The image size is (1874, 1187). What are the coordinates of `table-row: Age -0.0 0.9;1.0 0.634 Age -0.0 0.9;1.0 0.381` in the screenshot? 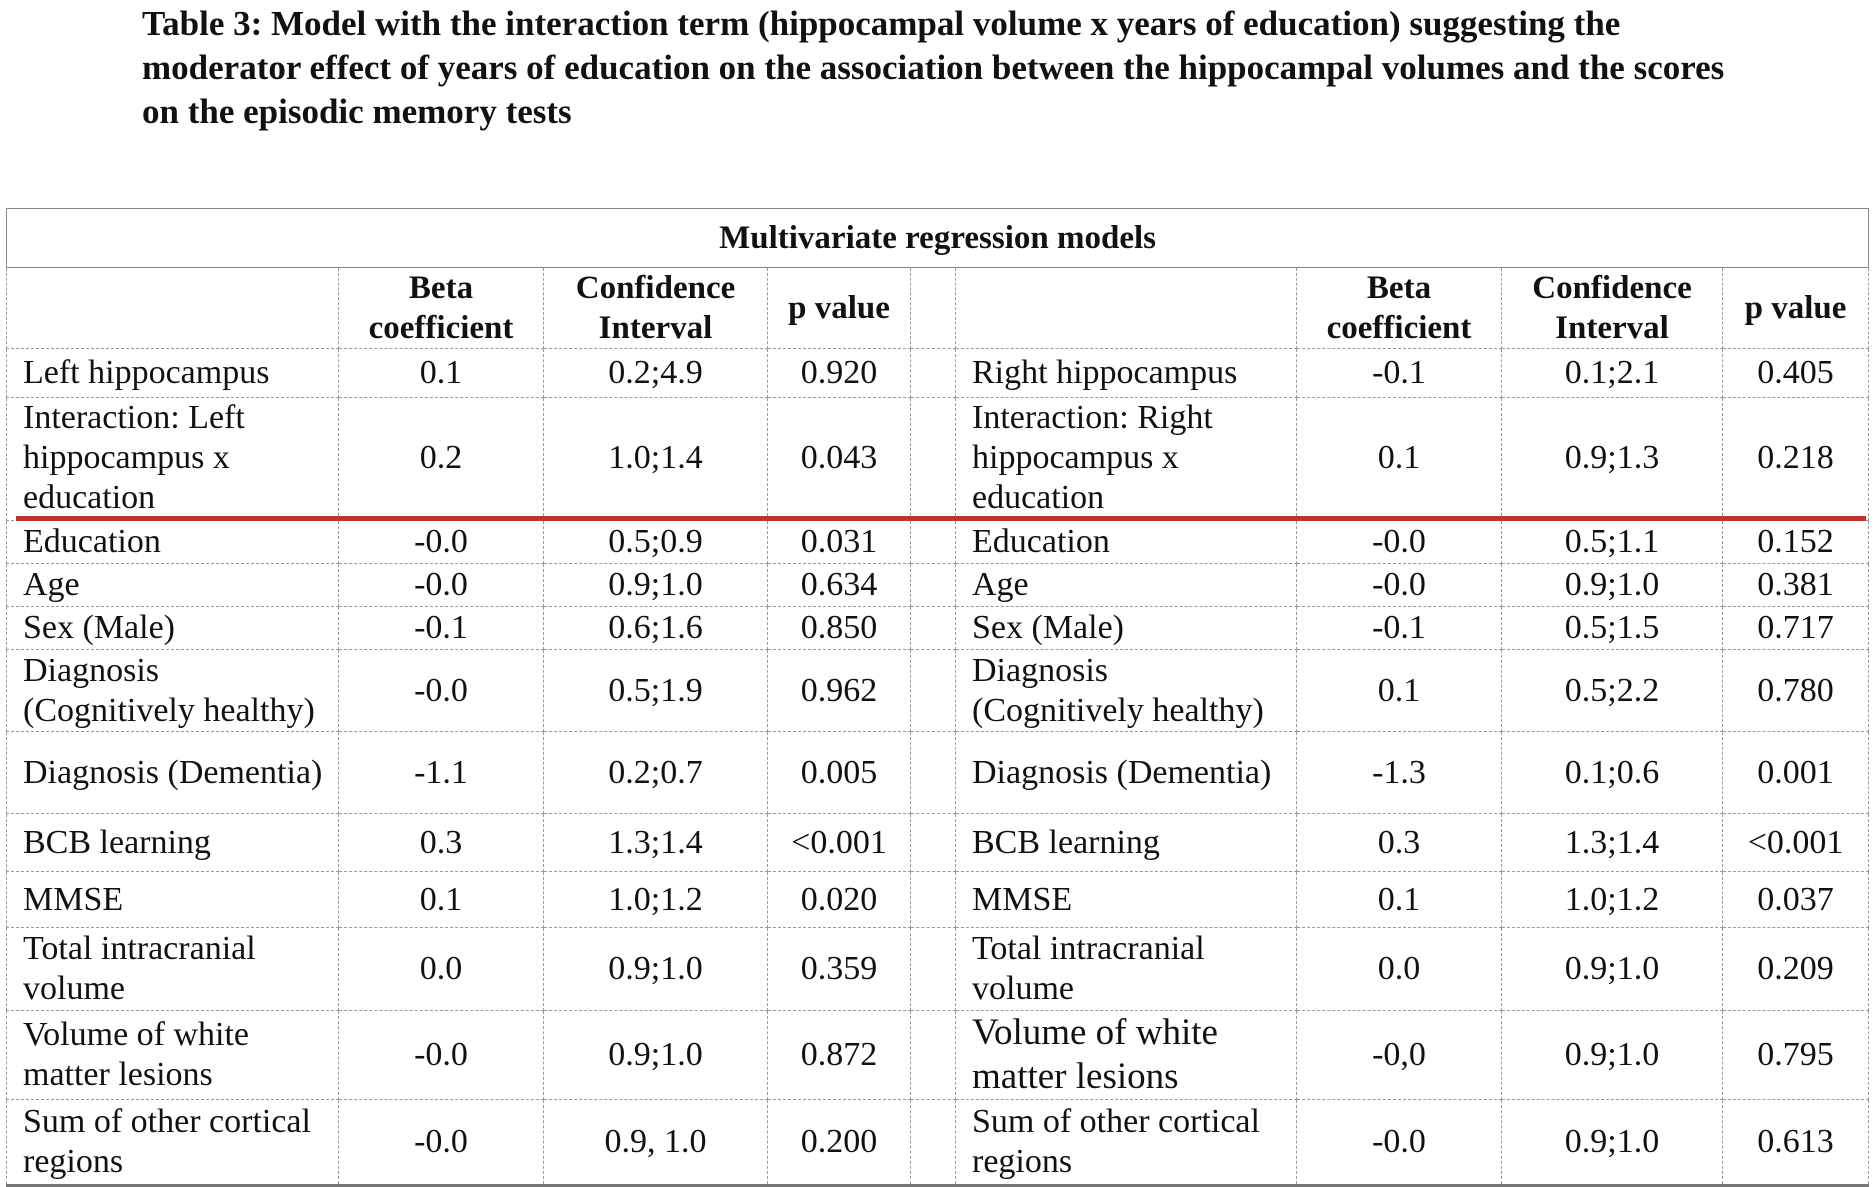 It's located at (938, 585).